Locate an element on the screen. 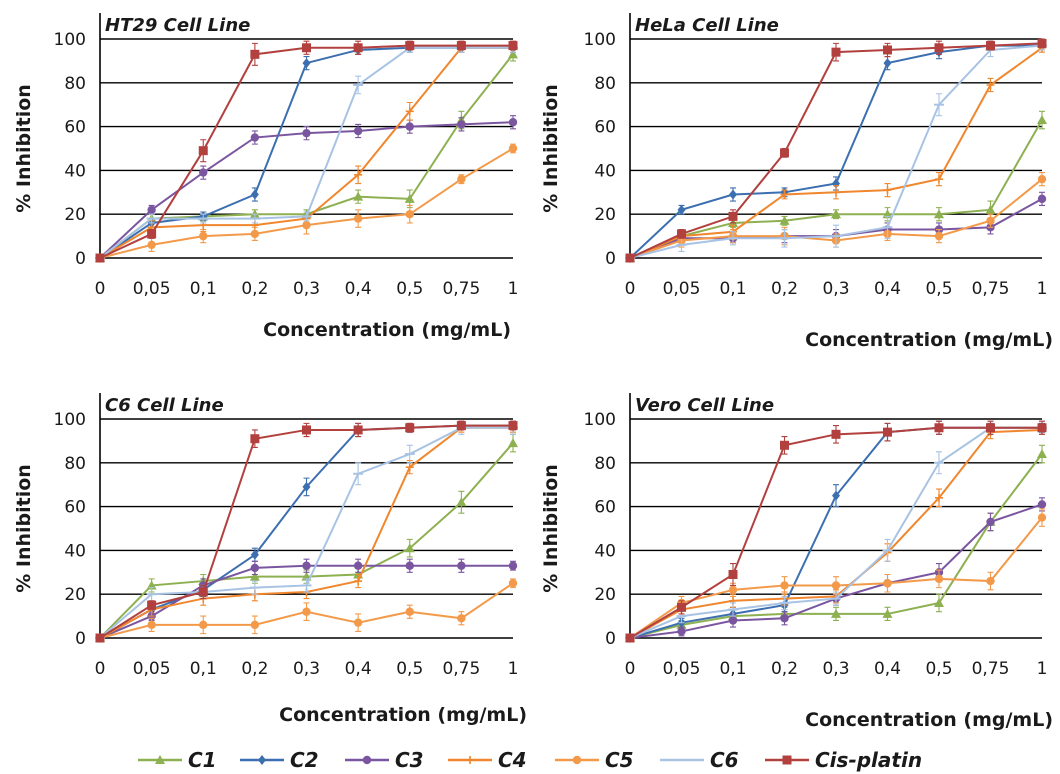 Image resolution: width=1060 pixels, height=774 pixels. legend-label: C4 is located at coordinates (512, 760).